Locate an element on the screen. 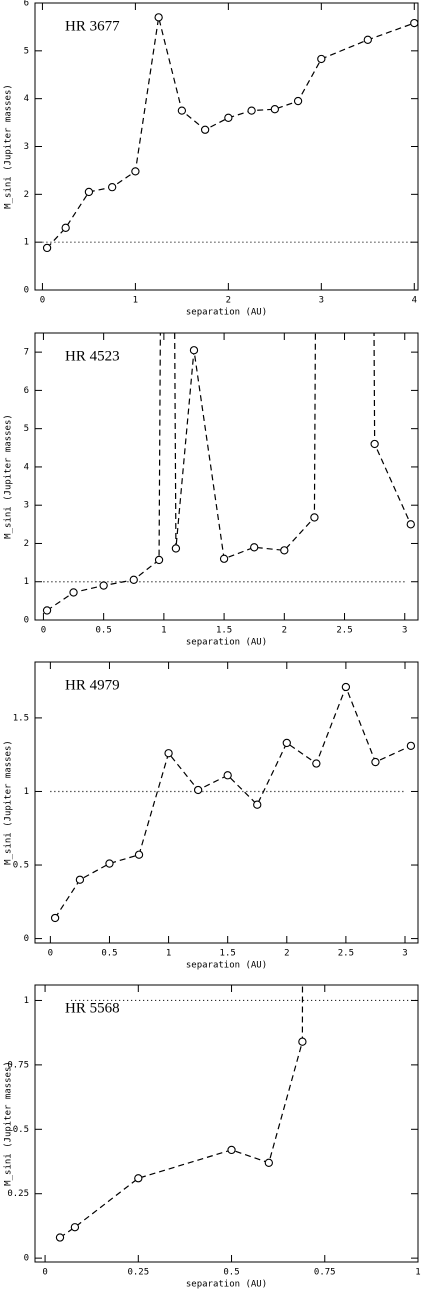  x-tick-label: 0.25 is located at coordinates (138, 1273).